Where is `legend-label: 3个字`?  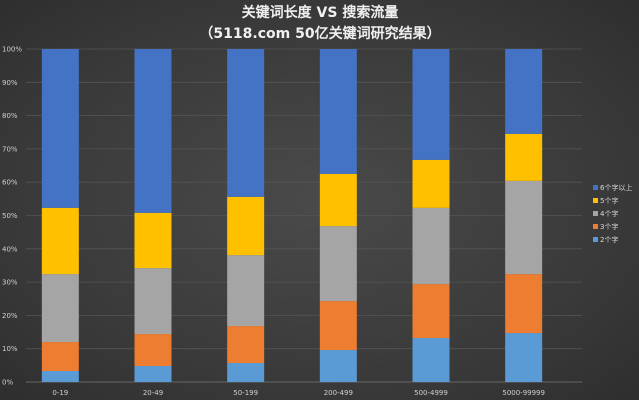 legend-label: 3个字 is located at coordinates (609, 226).